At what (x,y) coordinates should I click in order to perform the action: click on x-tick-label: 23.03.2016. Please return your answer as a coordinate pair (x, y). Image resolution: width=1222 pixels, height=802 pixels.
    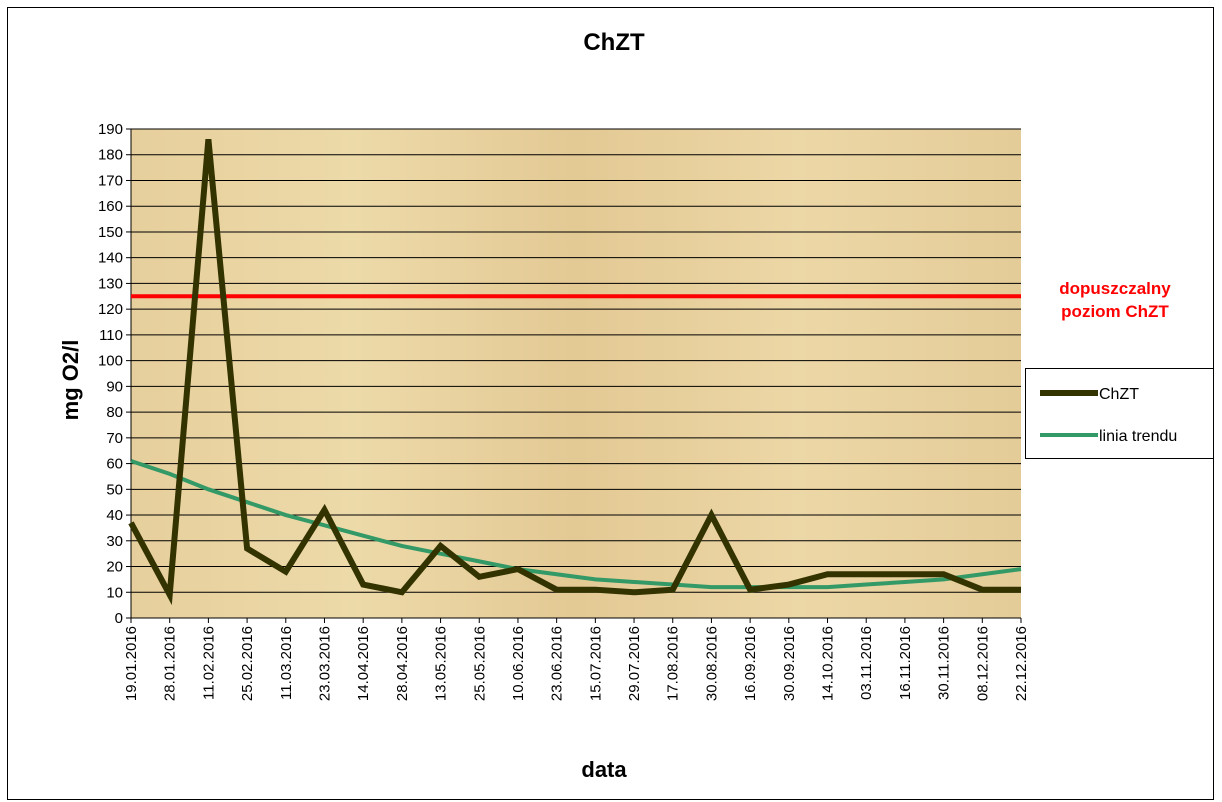
    Looking at the image, I should click on (324, 663).